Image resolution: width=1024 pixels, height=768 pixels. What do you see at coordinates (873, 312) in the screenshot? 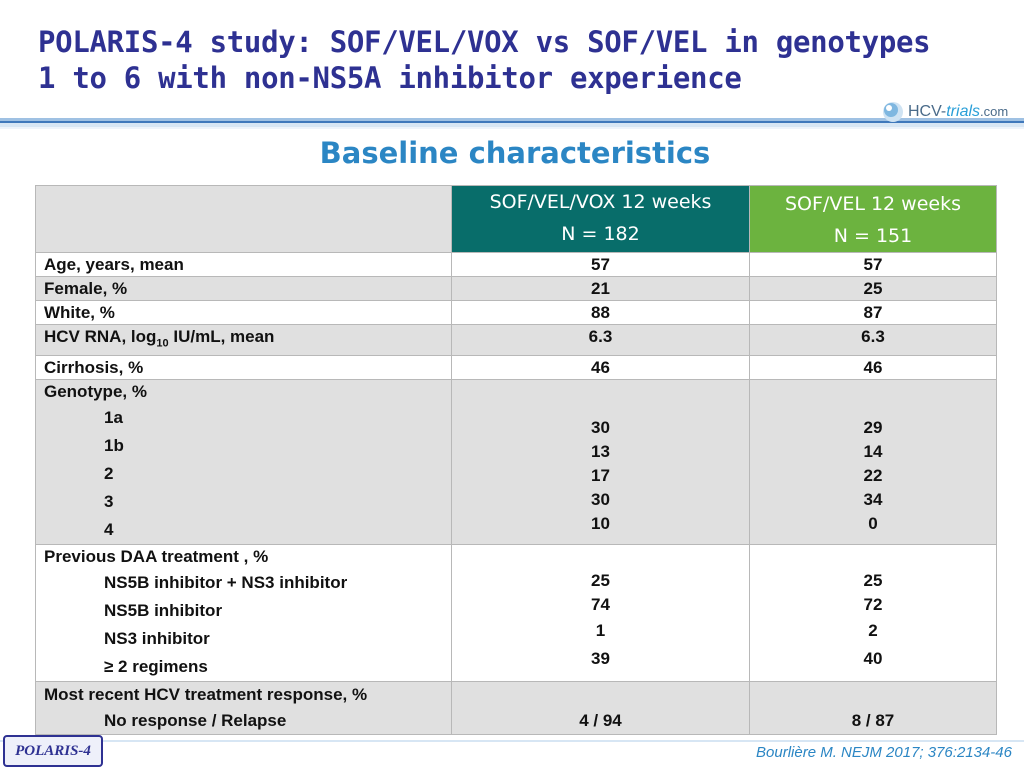
I see `value-sof-vel: 87` at bounding box center [873, 312].